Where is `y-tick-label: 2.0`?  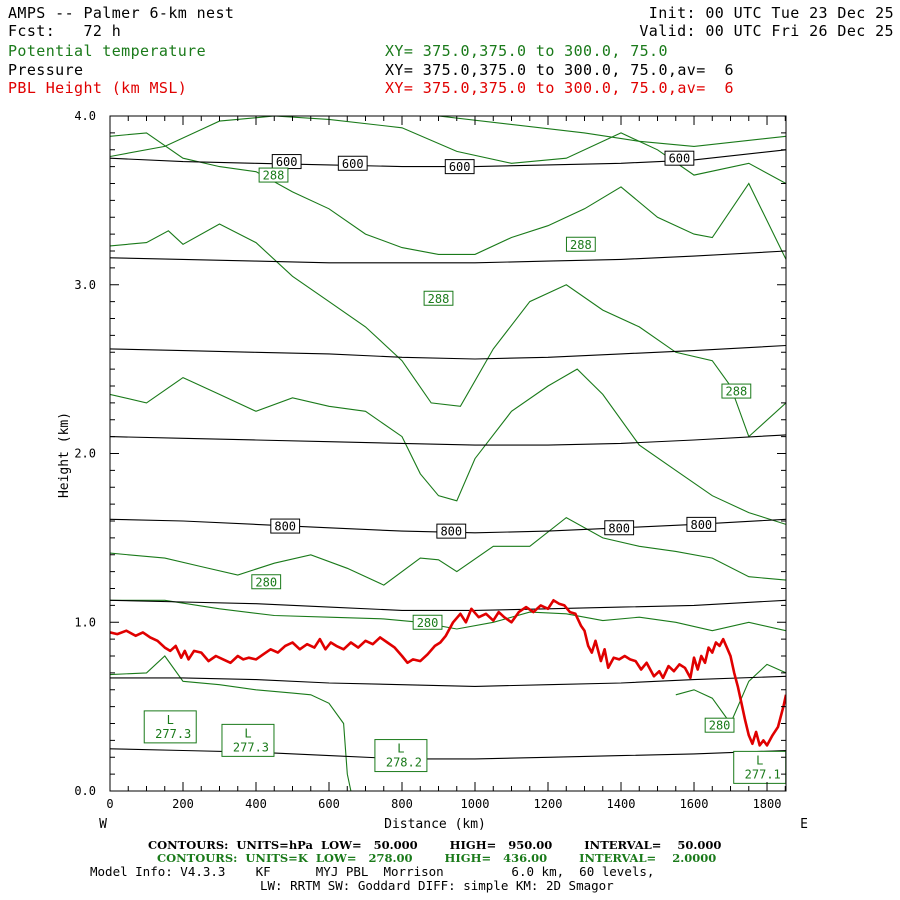
y-tick-label: 2.0 is located at coordinates (85, 454).